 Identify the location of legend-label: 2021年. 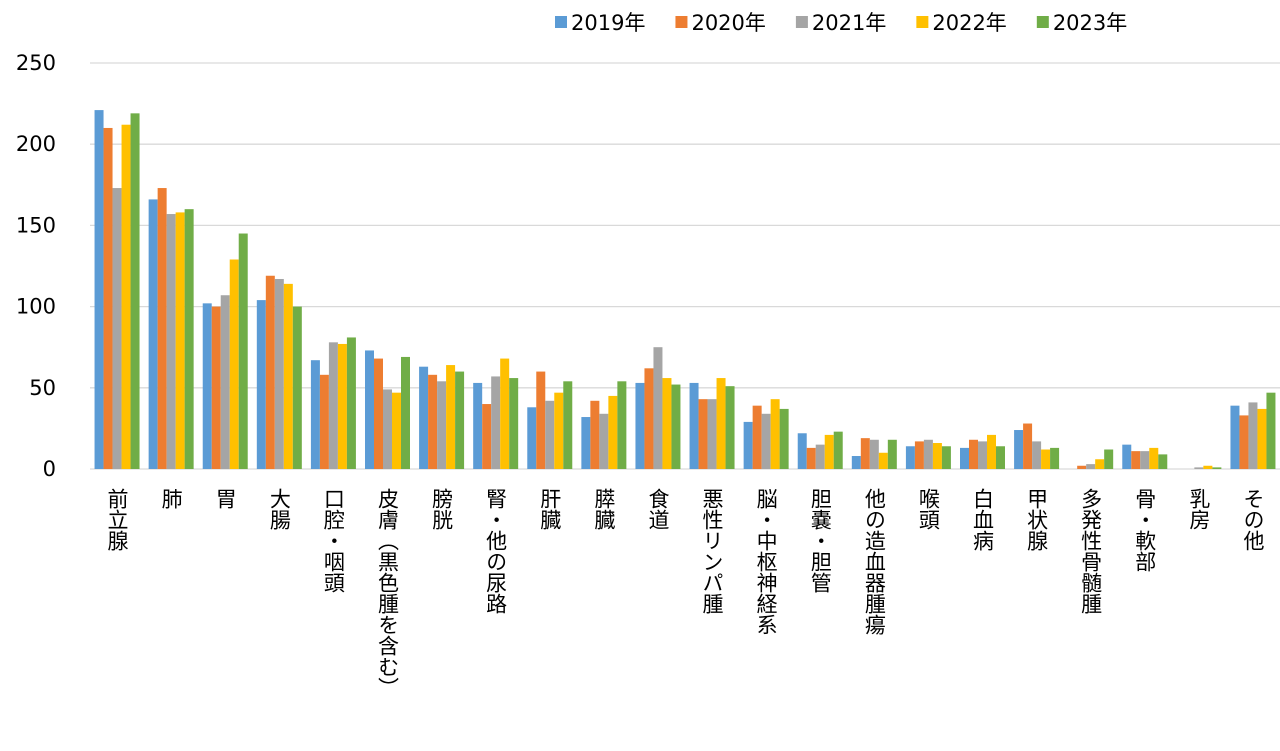
(849, 23).